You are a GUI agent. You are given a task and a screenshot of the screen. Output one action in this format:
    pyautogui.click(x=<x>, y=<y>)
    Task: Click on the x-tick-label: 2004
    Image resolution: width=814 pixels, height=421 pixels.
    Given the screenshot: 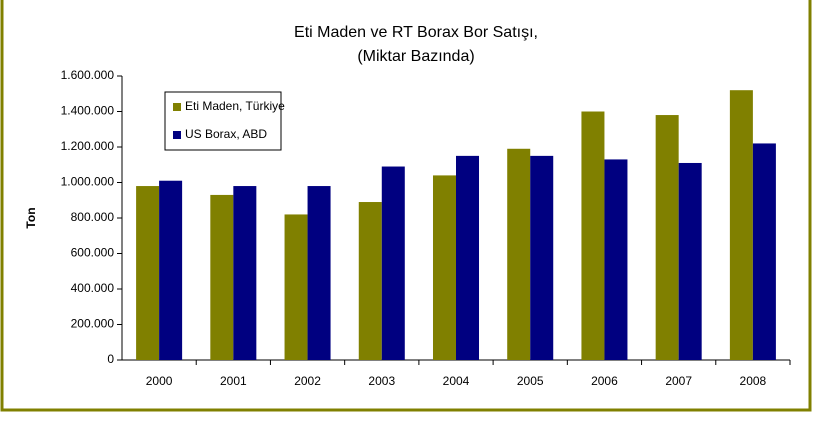 What is the action you would take?
    pyautogui.click(x=456, y=381)
    